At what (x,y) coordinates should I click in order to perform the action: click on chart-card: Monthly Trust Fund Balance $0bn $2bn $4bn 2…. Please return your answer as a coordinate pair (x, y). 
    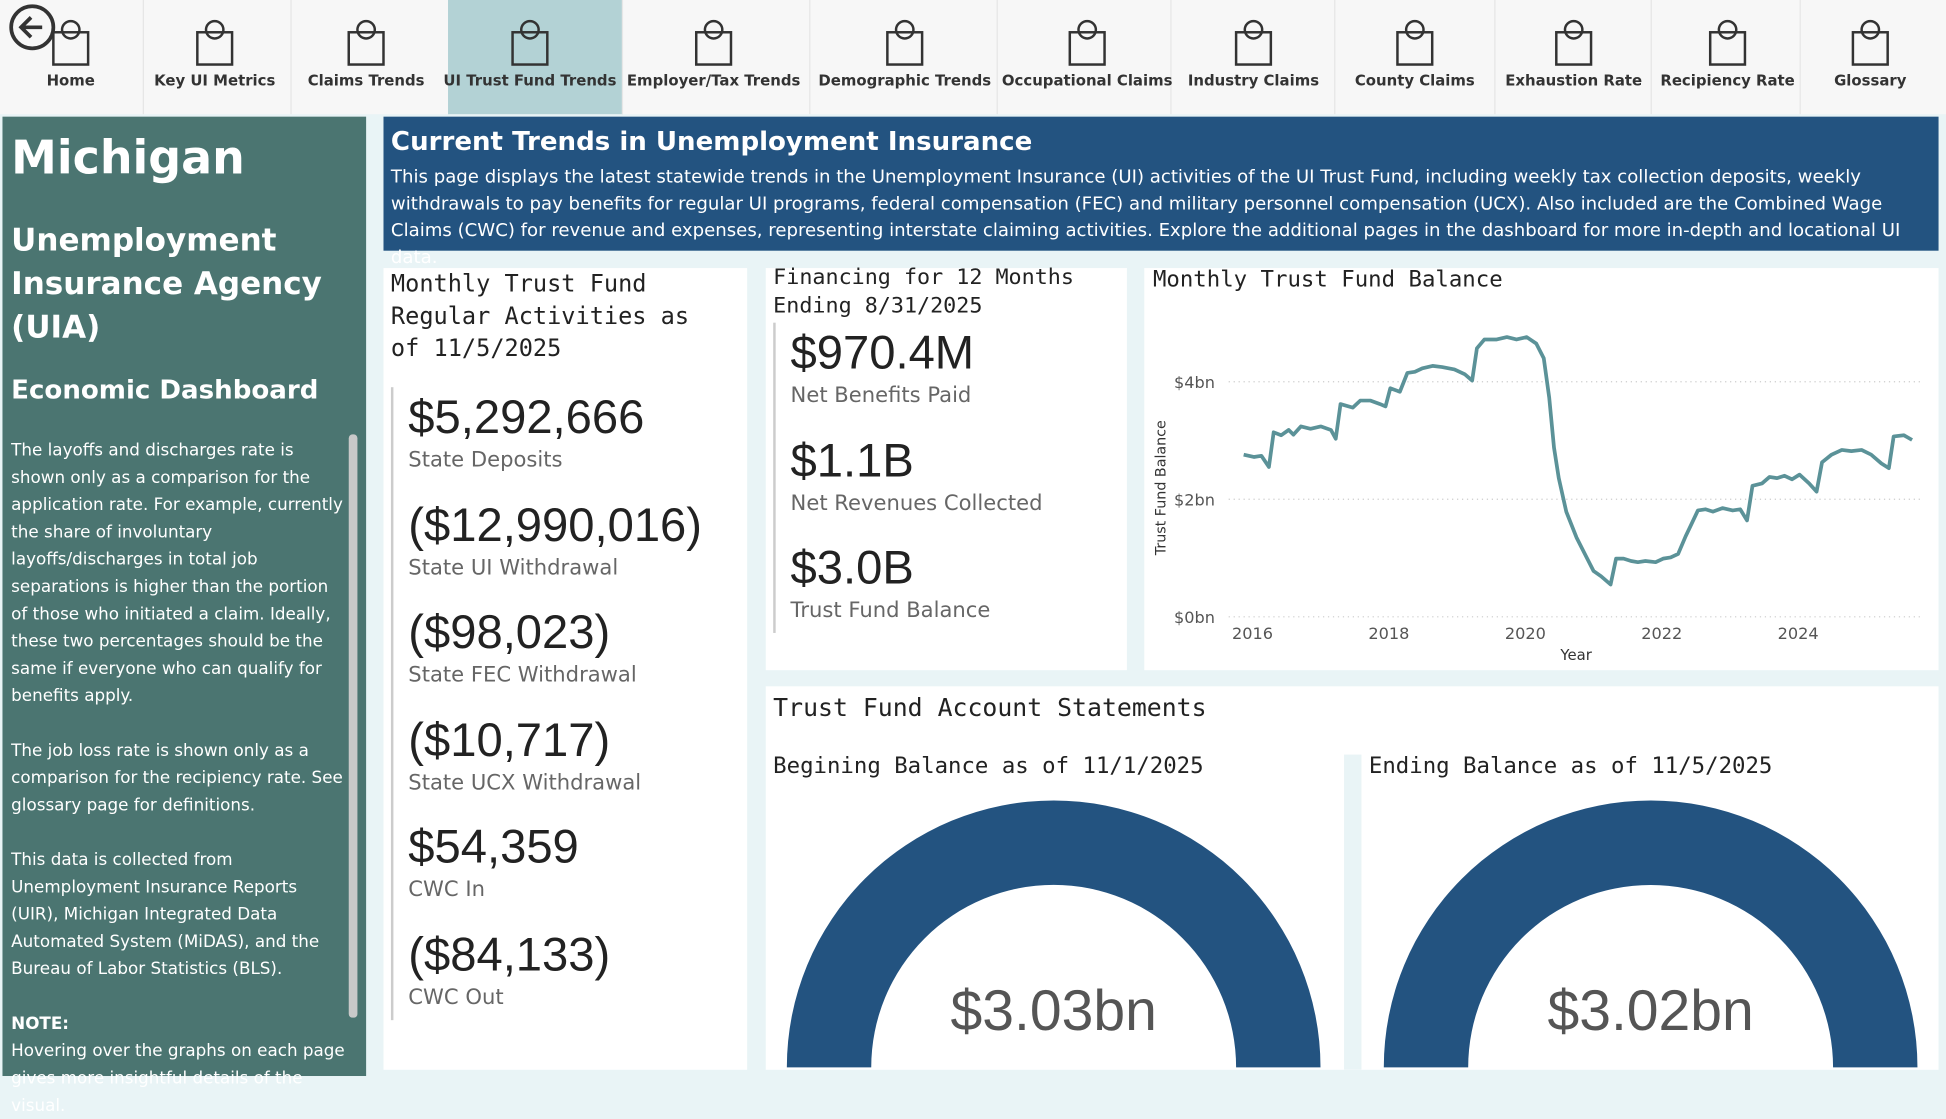
    Looking at the image, I should click on (1541, 469).